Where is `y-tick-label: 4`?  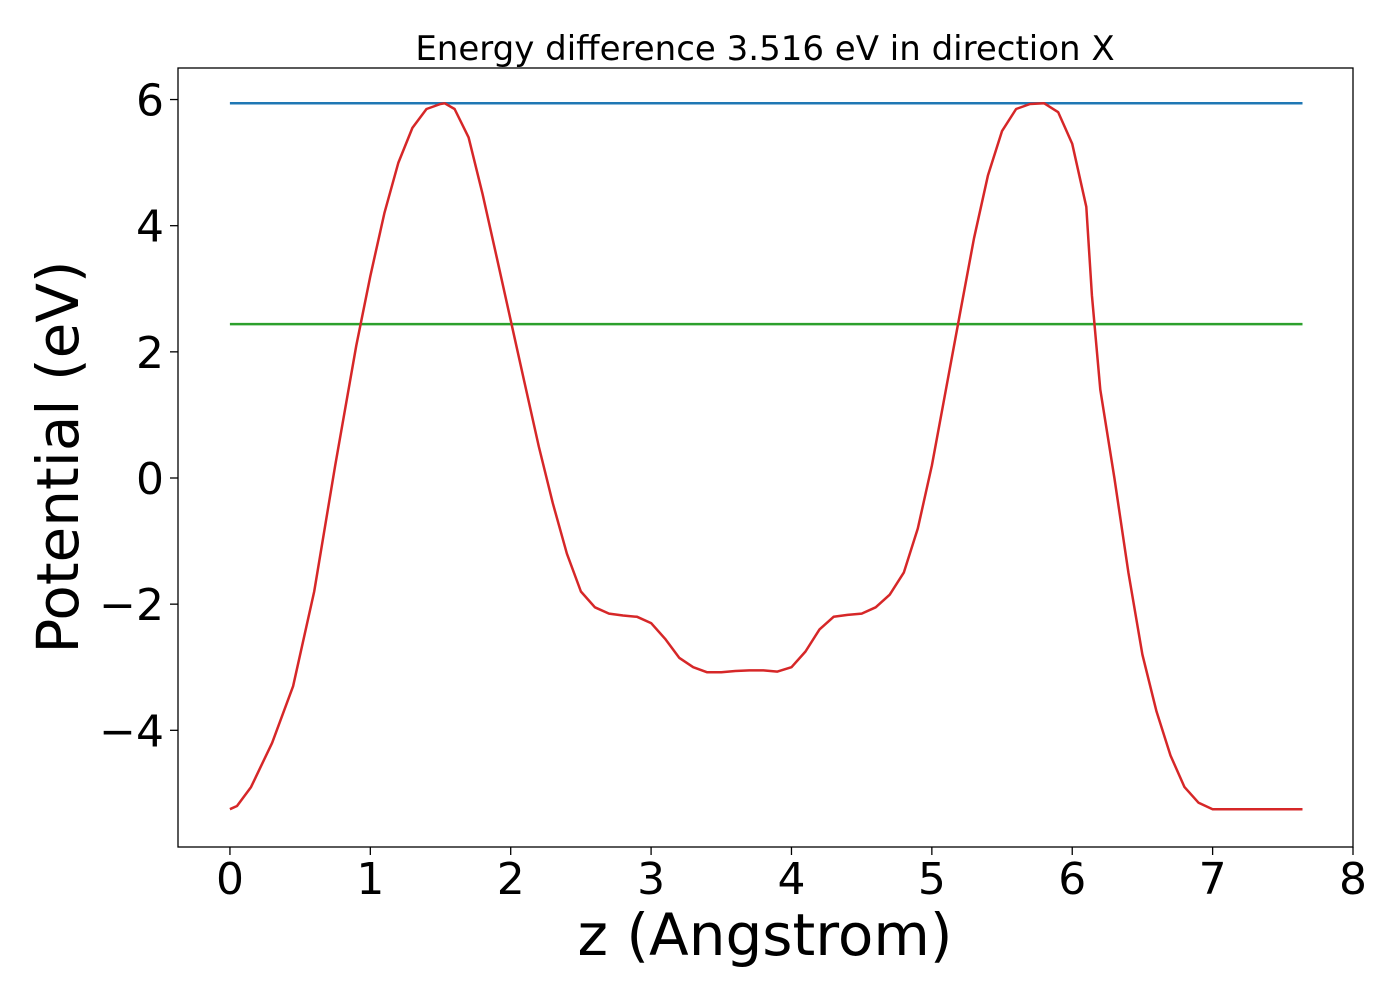 y-tick-label: 4 is located at coordinates (150, 227).